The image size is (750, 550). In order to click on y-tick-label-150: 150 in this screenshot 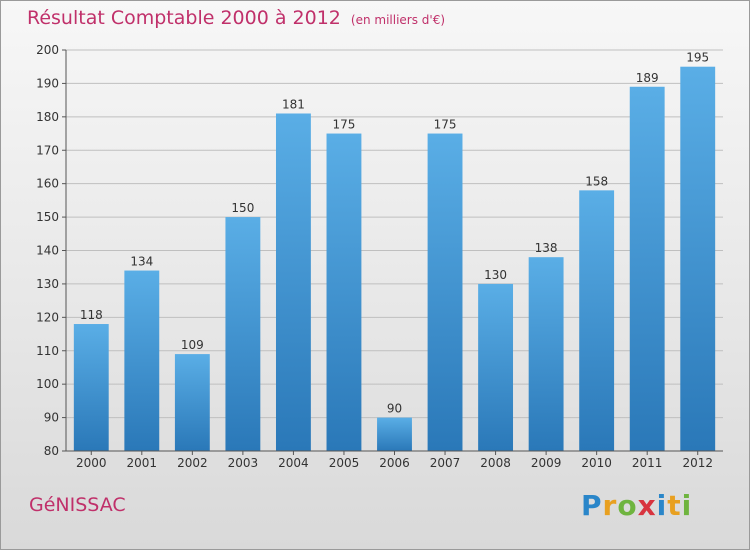, I will do `click(47, 217)`.